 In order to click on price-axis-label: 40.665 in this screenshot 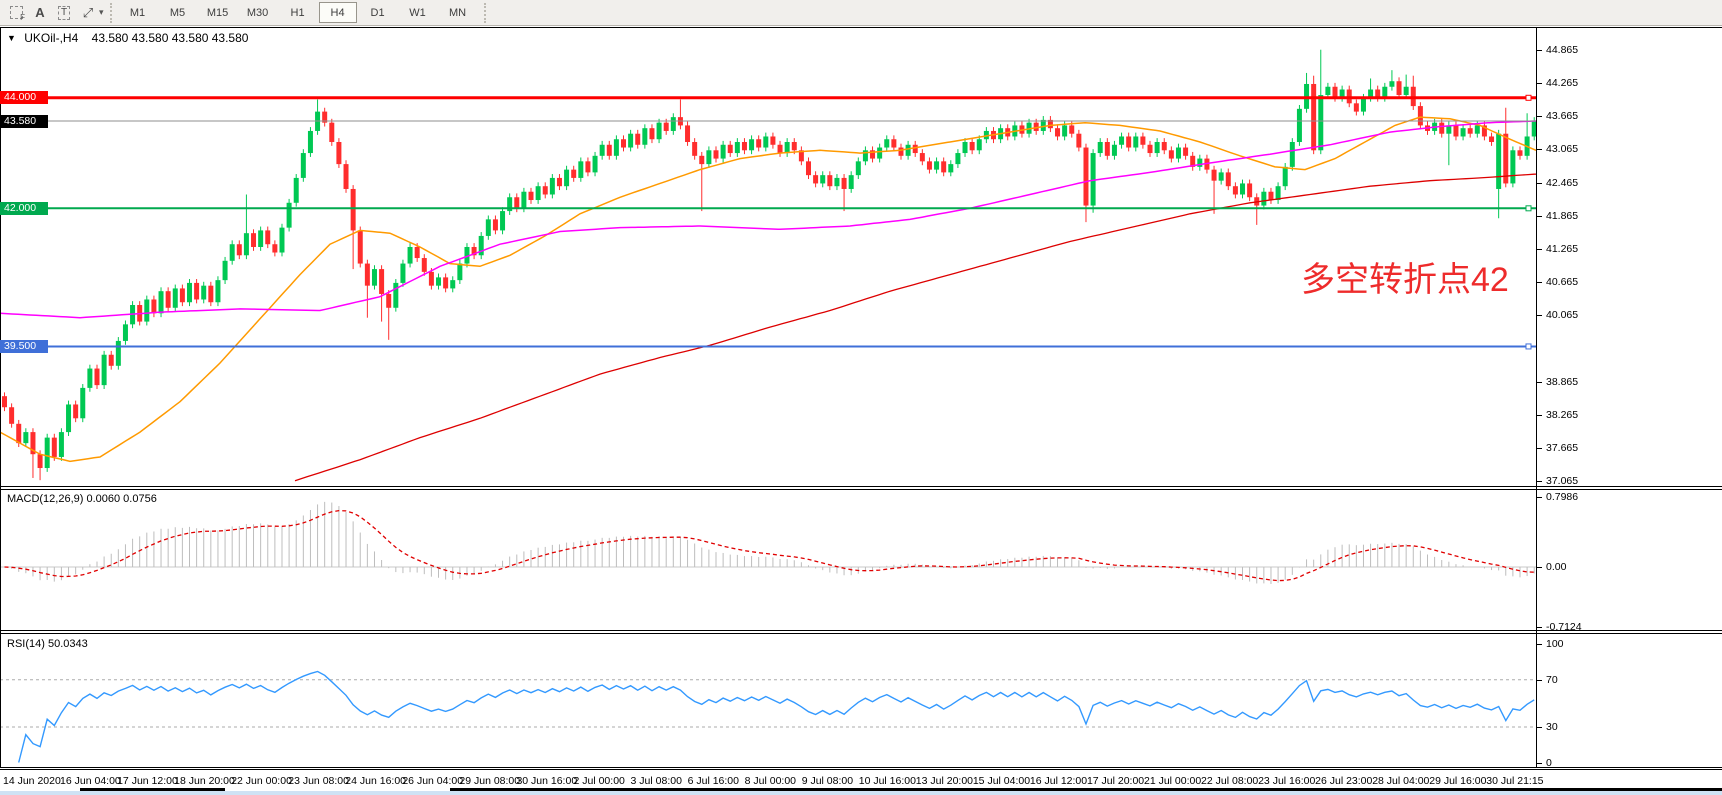, I will do `click(1562, 282)`.